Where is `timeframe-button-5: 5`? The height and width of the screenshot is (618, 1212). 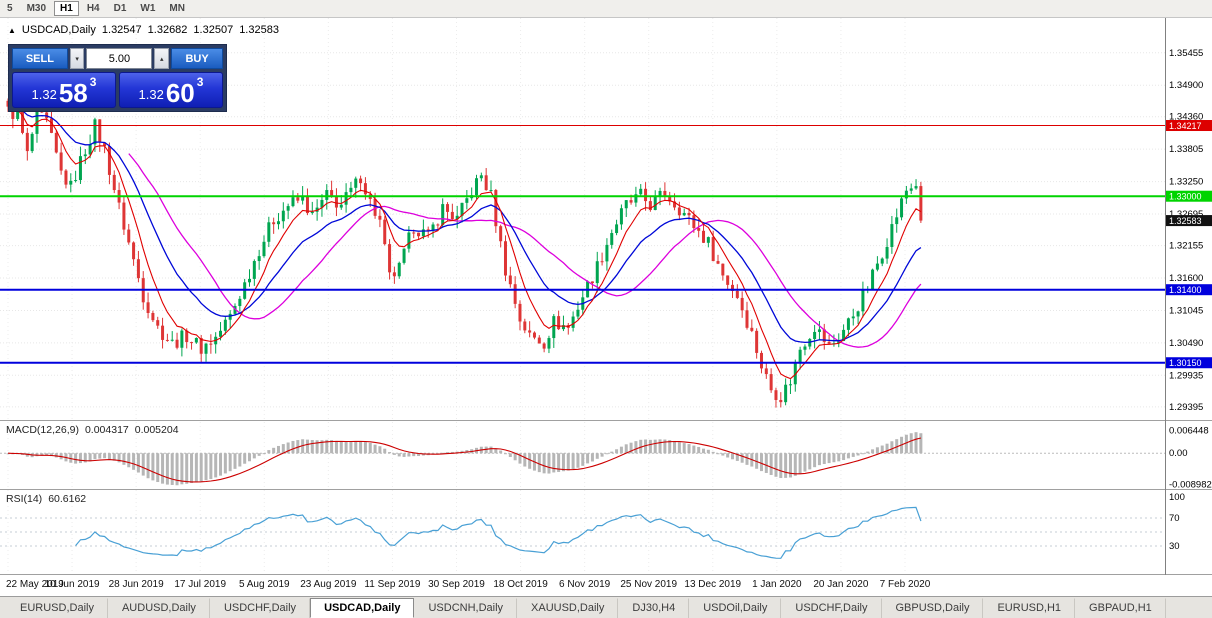 timeframe-button-5: 5 is located at coordinates (10, 8).